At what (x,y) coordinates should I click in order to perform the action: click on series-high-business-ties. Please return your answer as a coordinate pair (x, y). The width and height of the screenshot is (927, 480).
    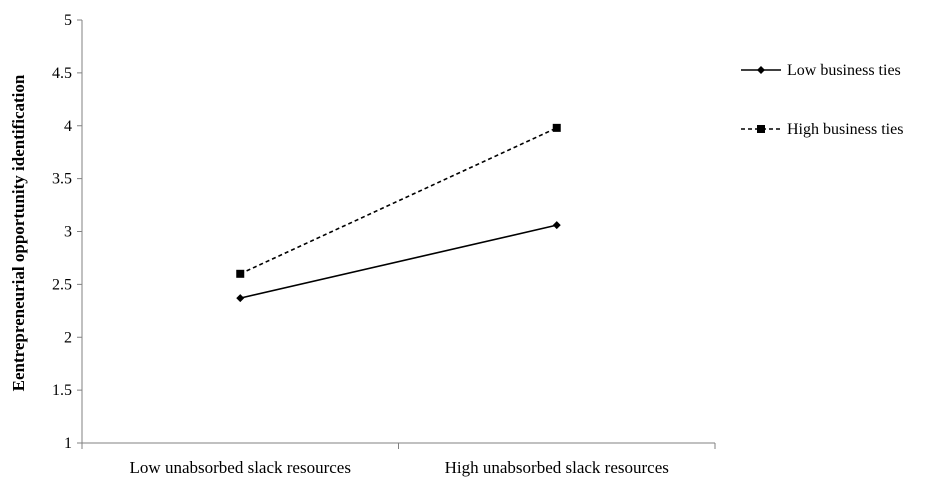
    Looking at the image, I should click on (398, 200).